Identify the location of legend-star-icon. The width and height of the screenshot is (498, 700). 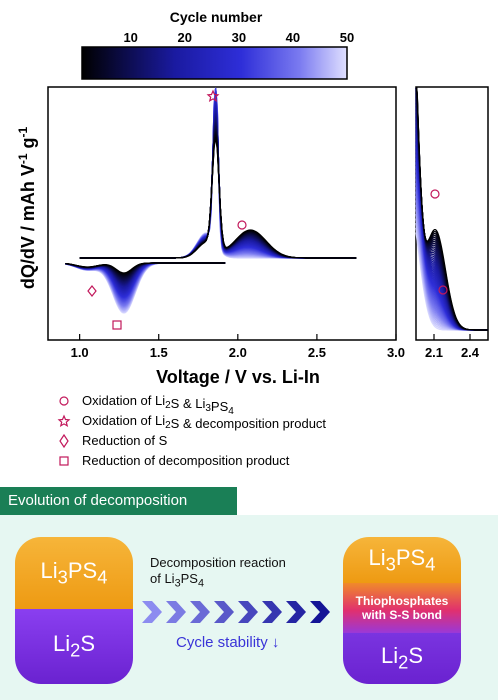
(64, 421).